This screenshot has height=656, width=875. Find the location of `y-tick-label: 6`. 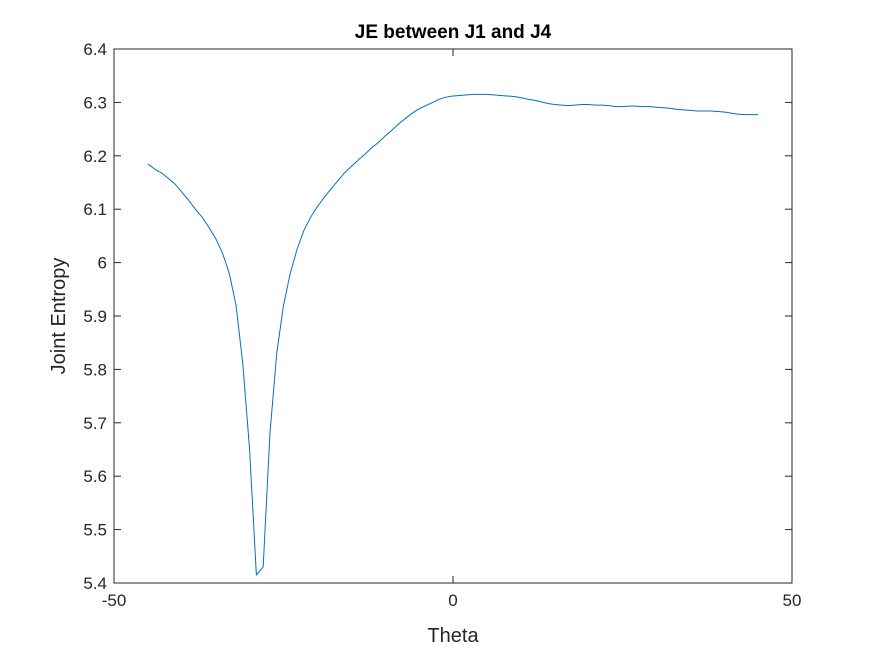

y-tick-label: 6 is located at coordinates (102, 263).